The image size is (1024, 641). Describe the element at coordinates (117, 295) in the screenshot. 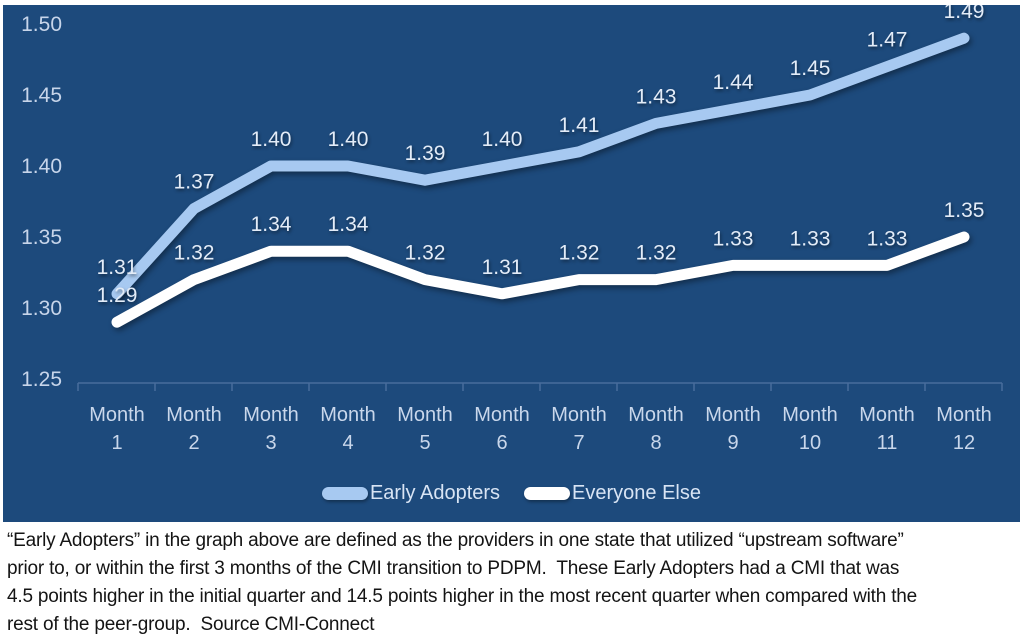

I see `data-label: 1.29` at that location.